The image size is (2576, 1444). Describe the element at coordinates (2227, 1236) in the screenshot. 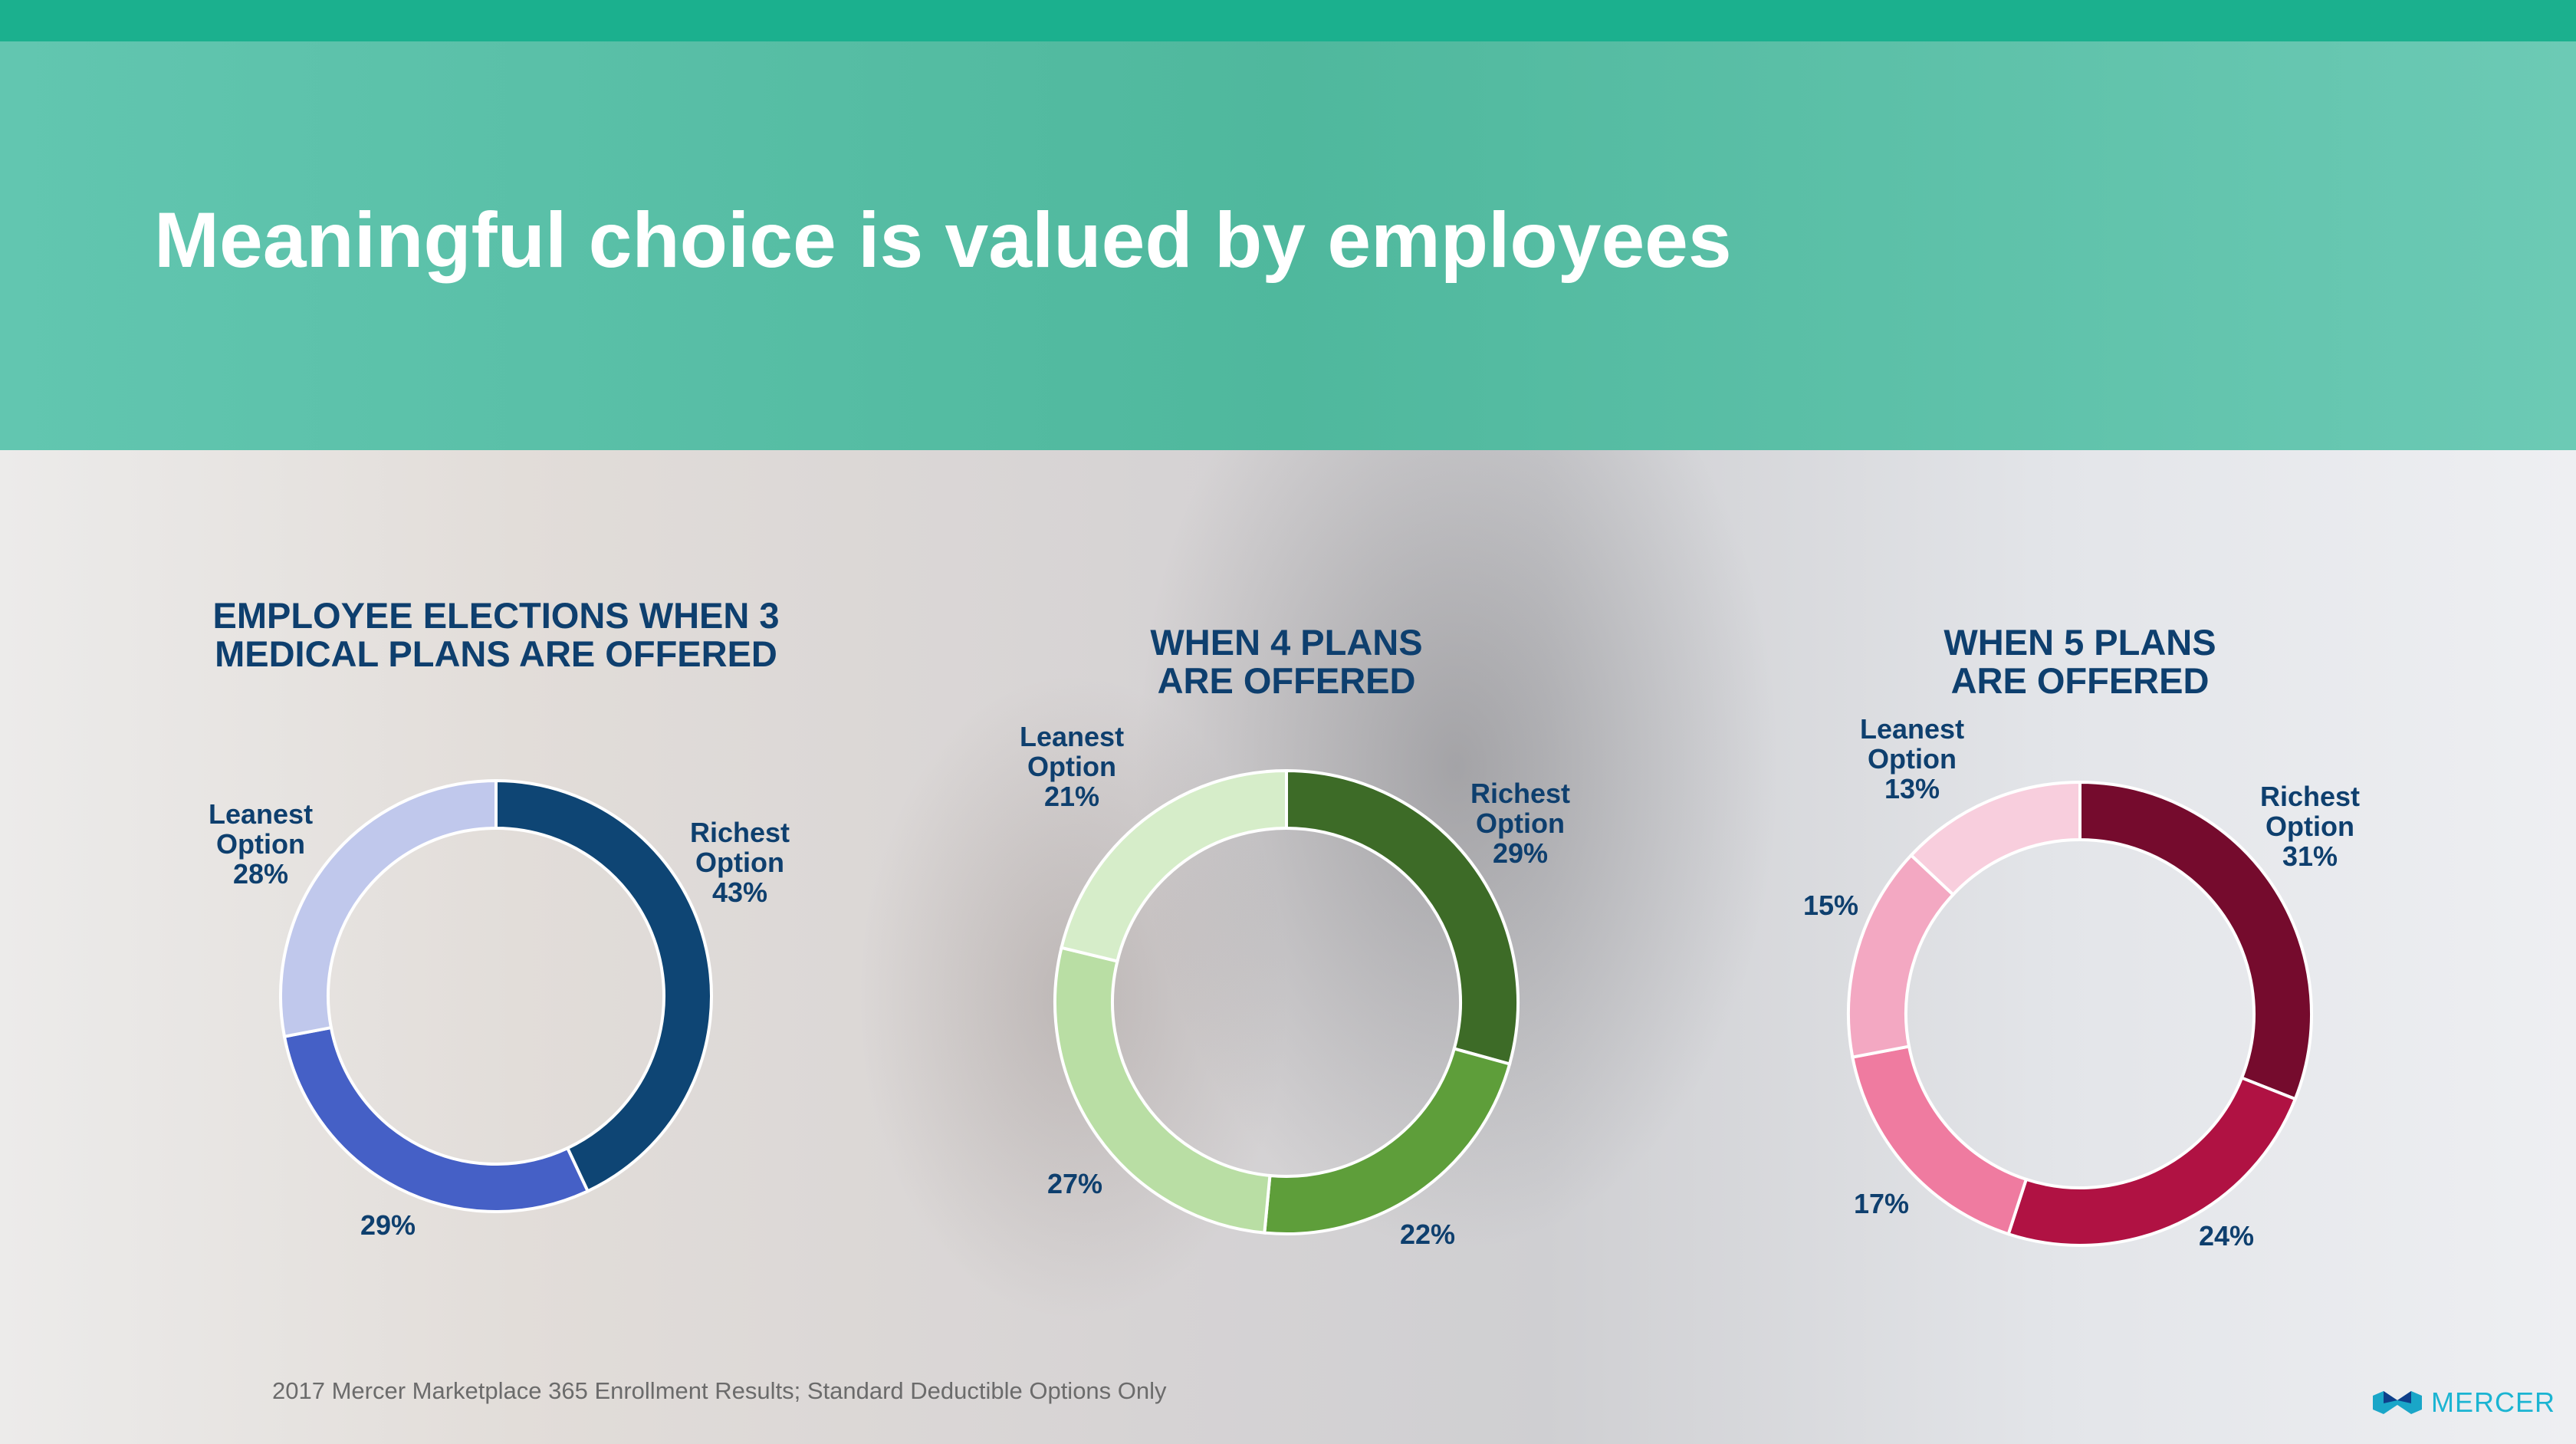

I see `data-label: 24%` at that location.